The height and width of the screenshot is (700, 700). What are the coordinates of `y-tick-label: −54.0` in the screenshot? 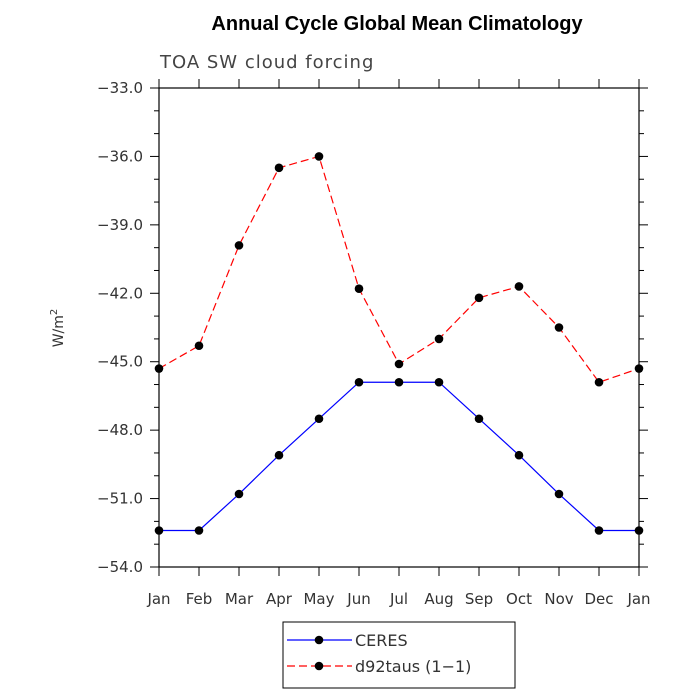 It's located at (120, 567).